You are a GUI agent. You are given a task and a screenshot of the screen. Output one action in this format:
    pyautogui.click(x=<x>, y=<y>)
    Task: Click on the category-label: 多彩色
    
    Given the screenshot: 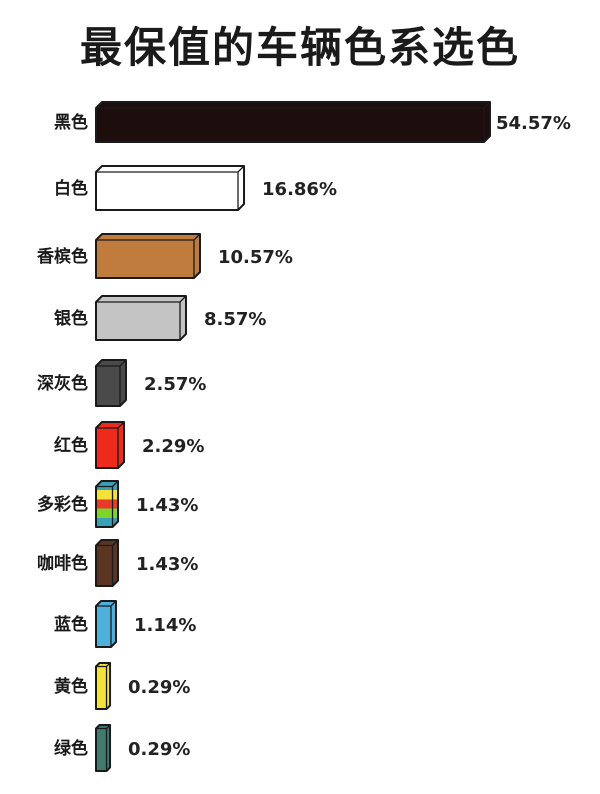 What is the action you would take?
    pyautogui.click(x=62, y=504)
    